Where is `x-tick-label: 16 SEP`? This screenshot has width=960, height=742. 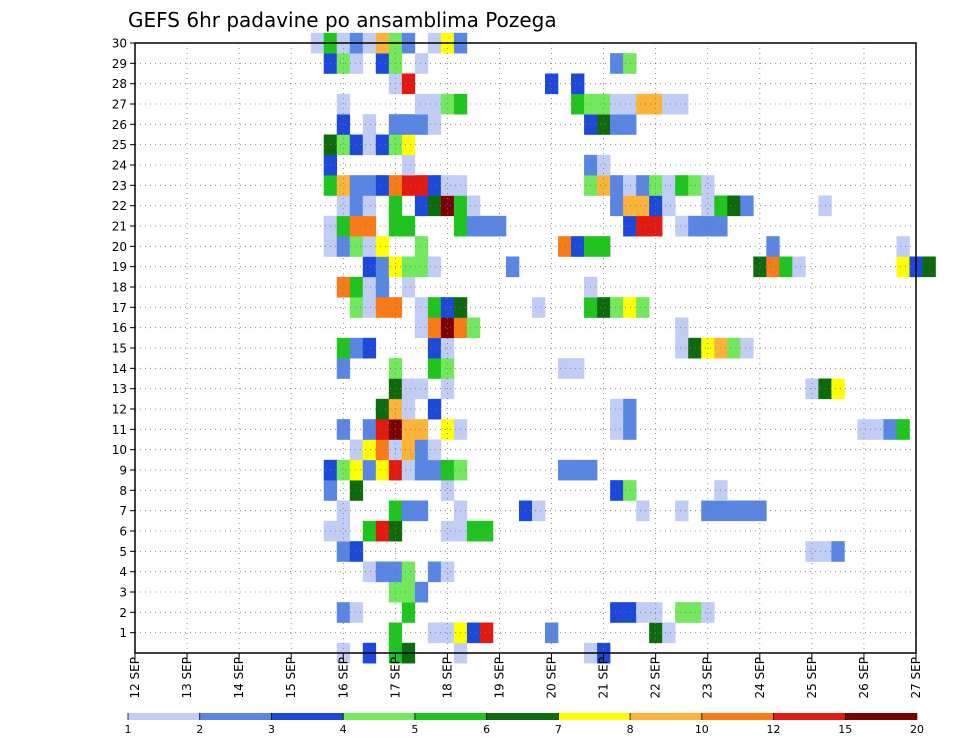 x-tick-label: 16 SEP is located at coordinates (343, 678).